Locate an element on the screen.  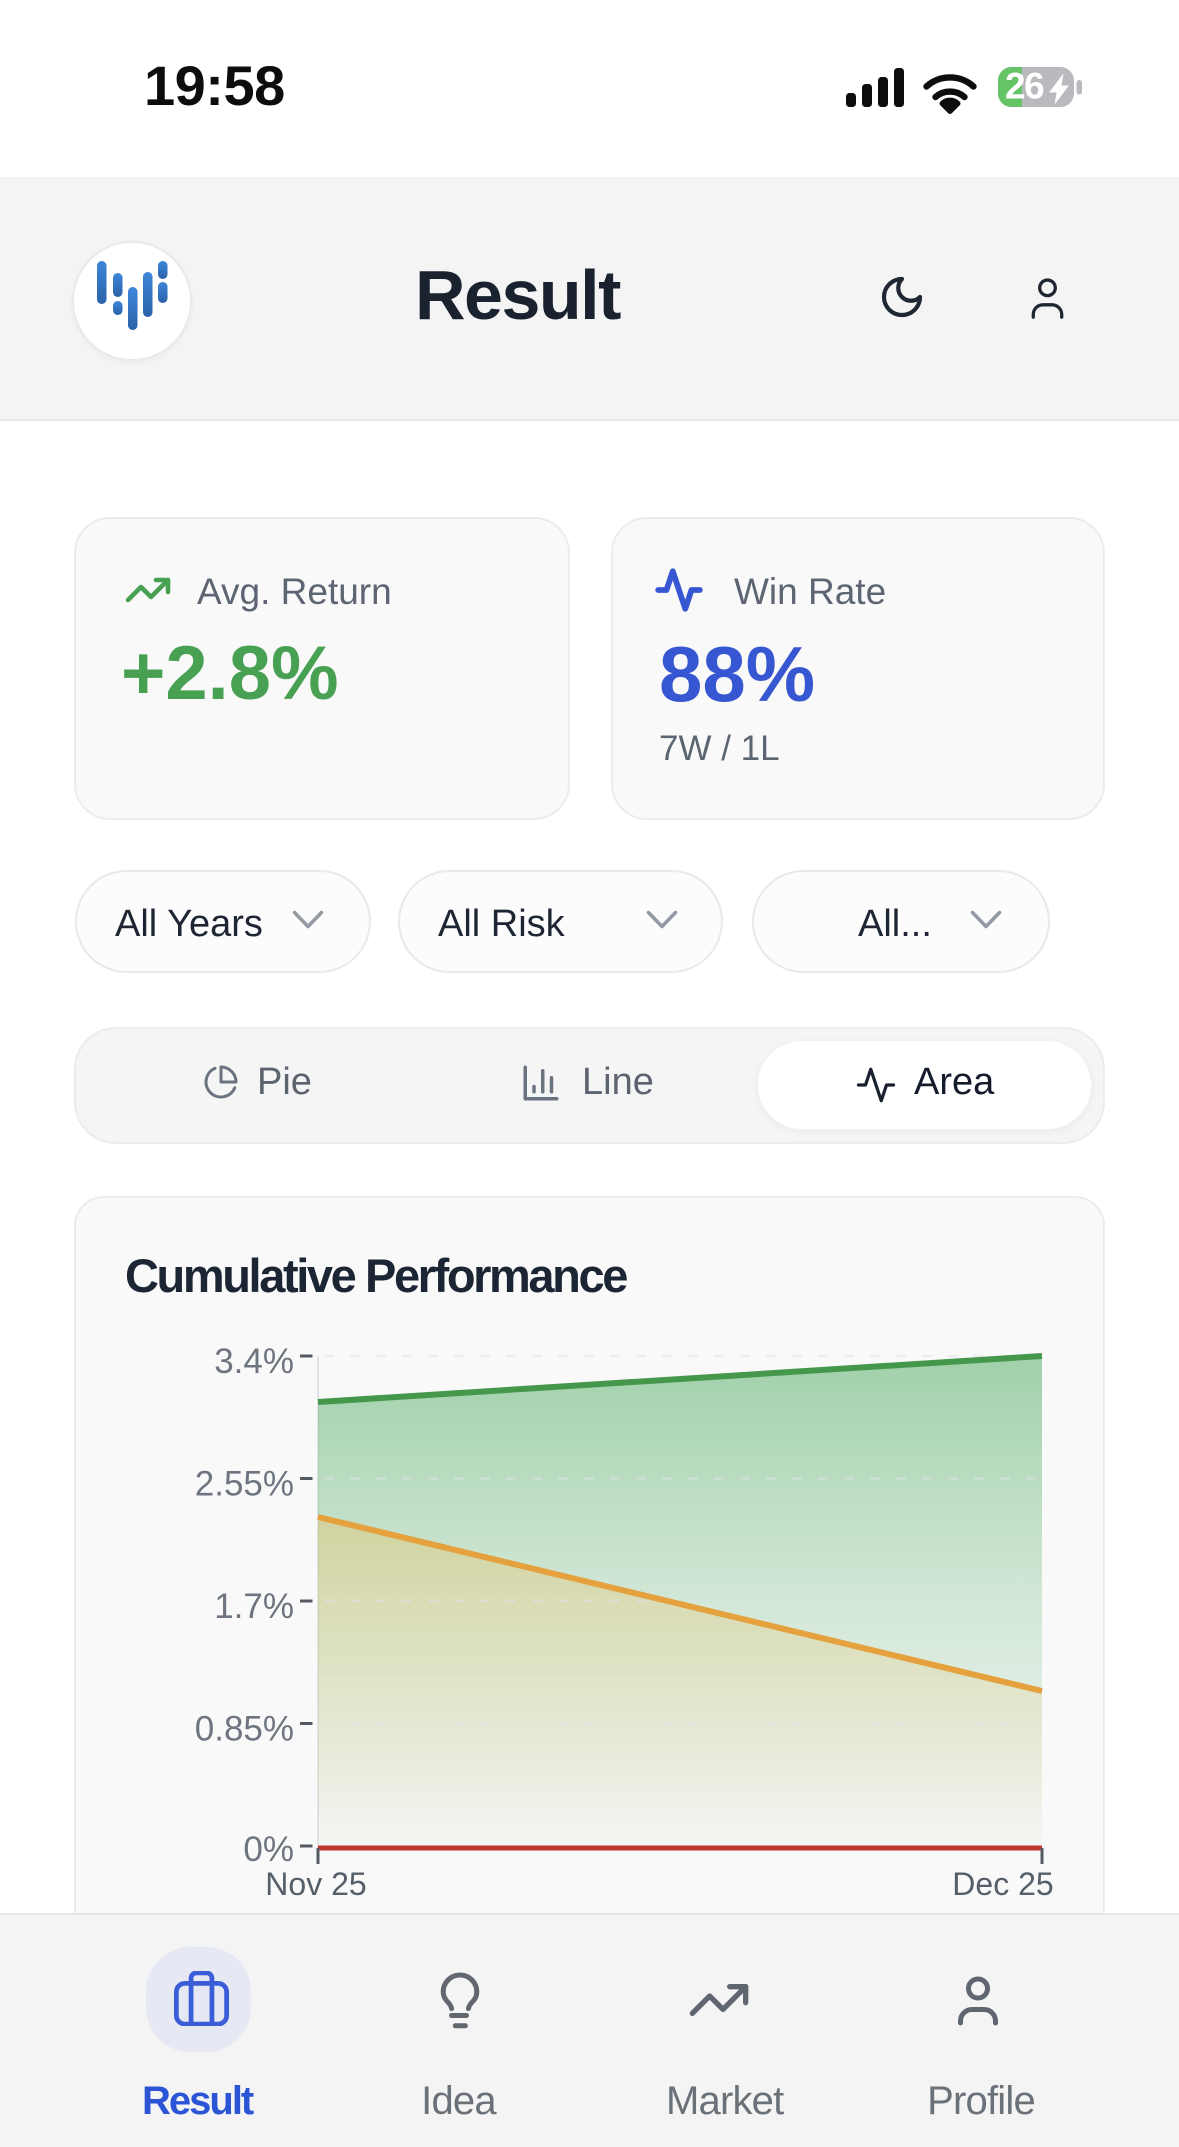
svg-text: 1.7% is located at coordinates (254, 1606).